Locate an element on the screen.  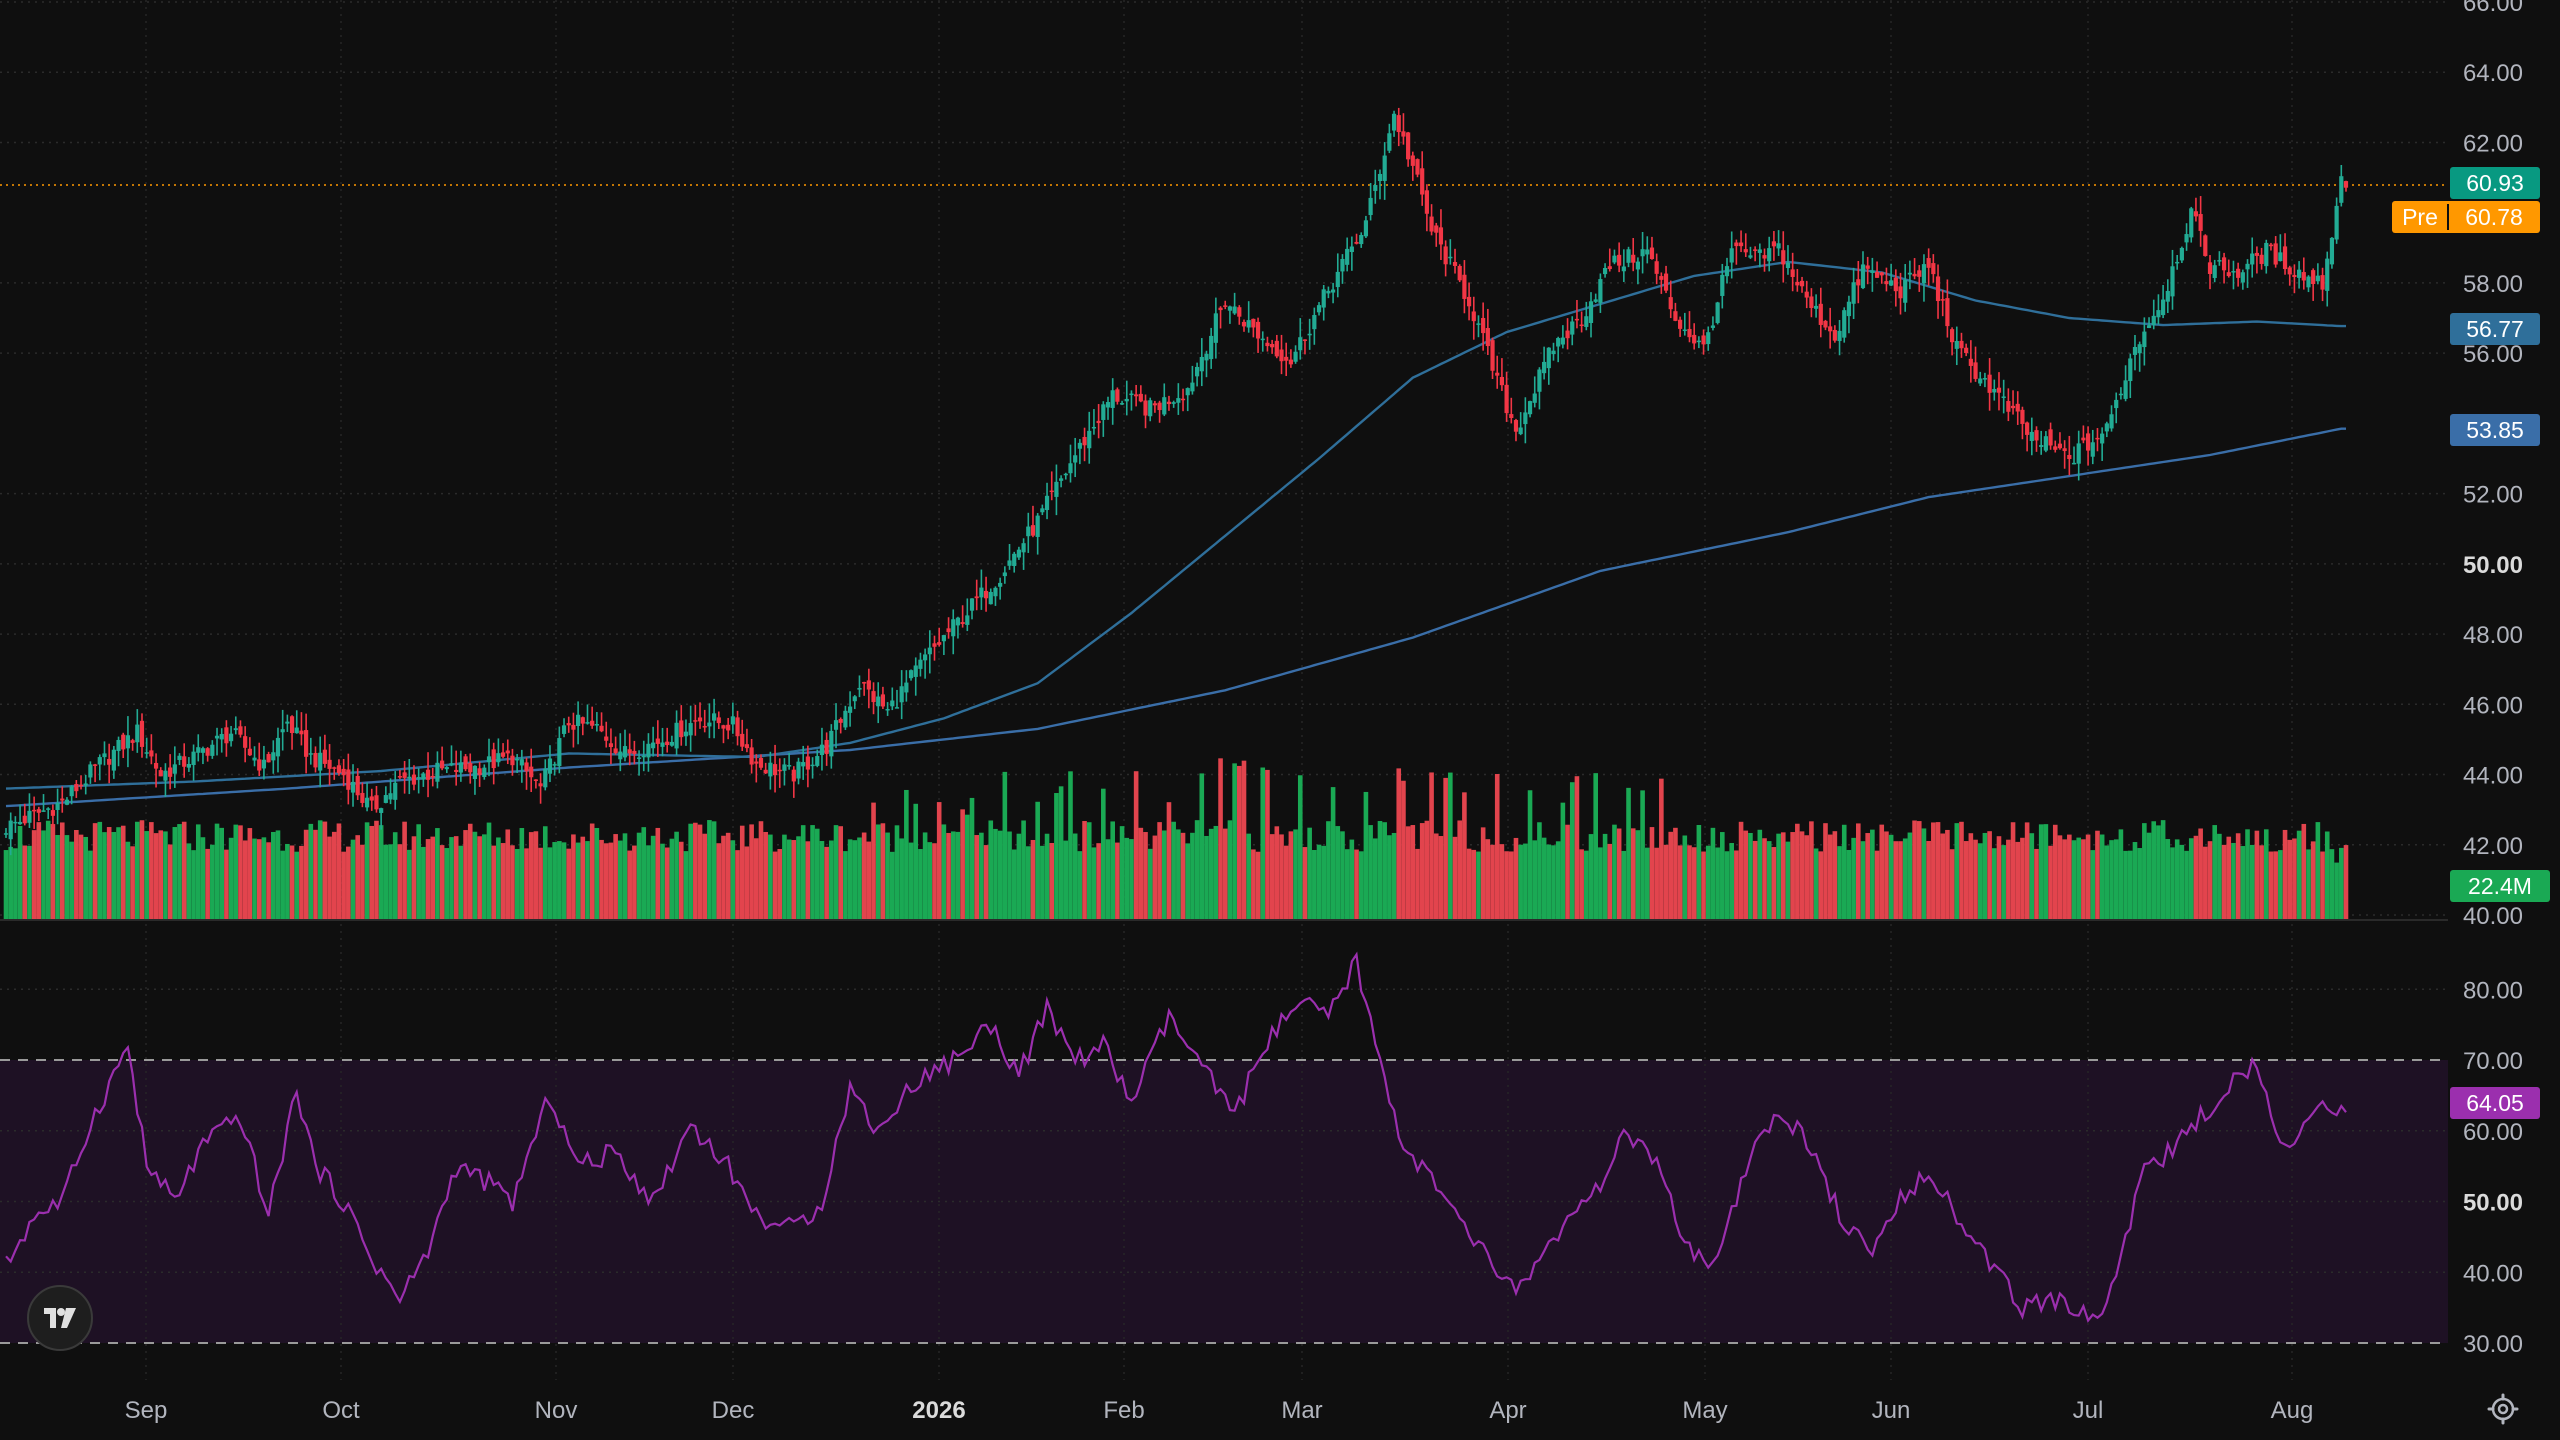
tradingview-logo is located at coordinates (60, 1318).